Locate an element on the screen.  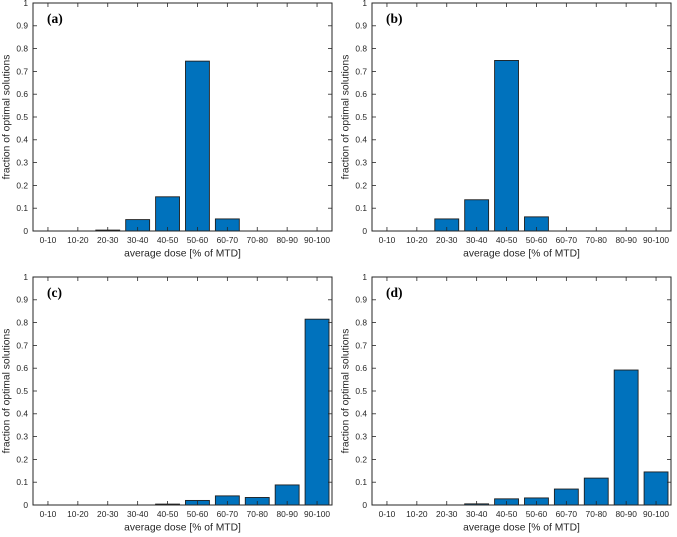
panel-letter: (b) is located at coordinates (394, 18).